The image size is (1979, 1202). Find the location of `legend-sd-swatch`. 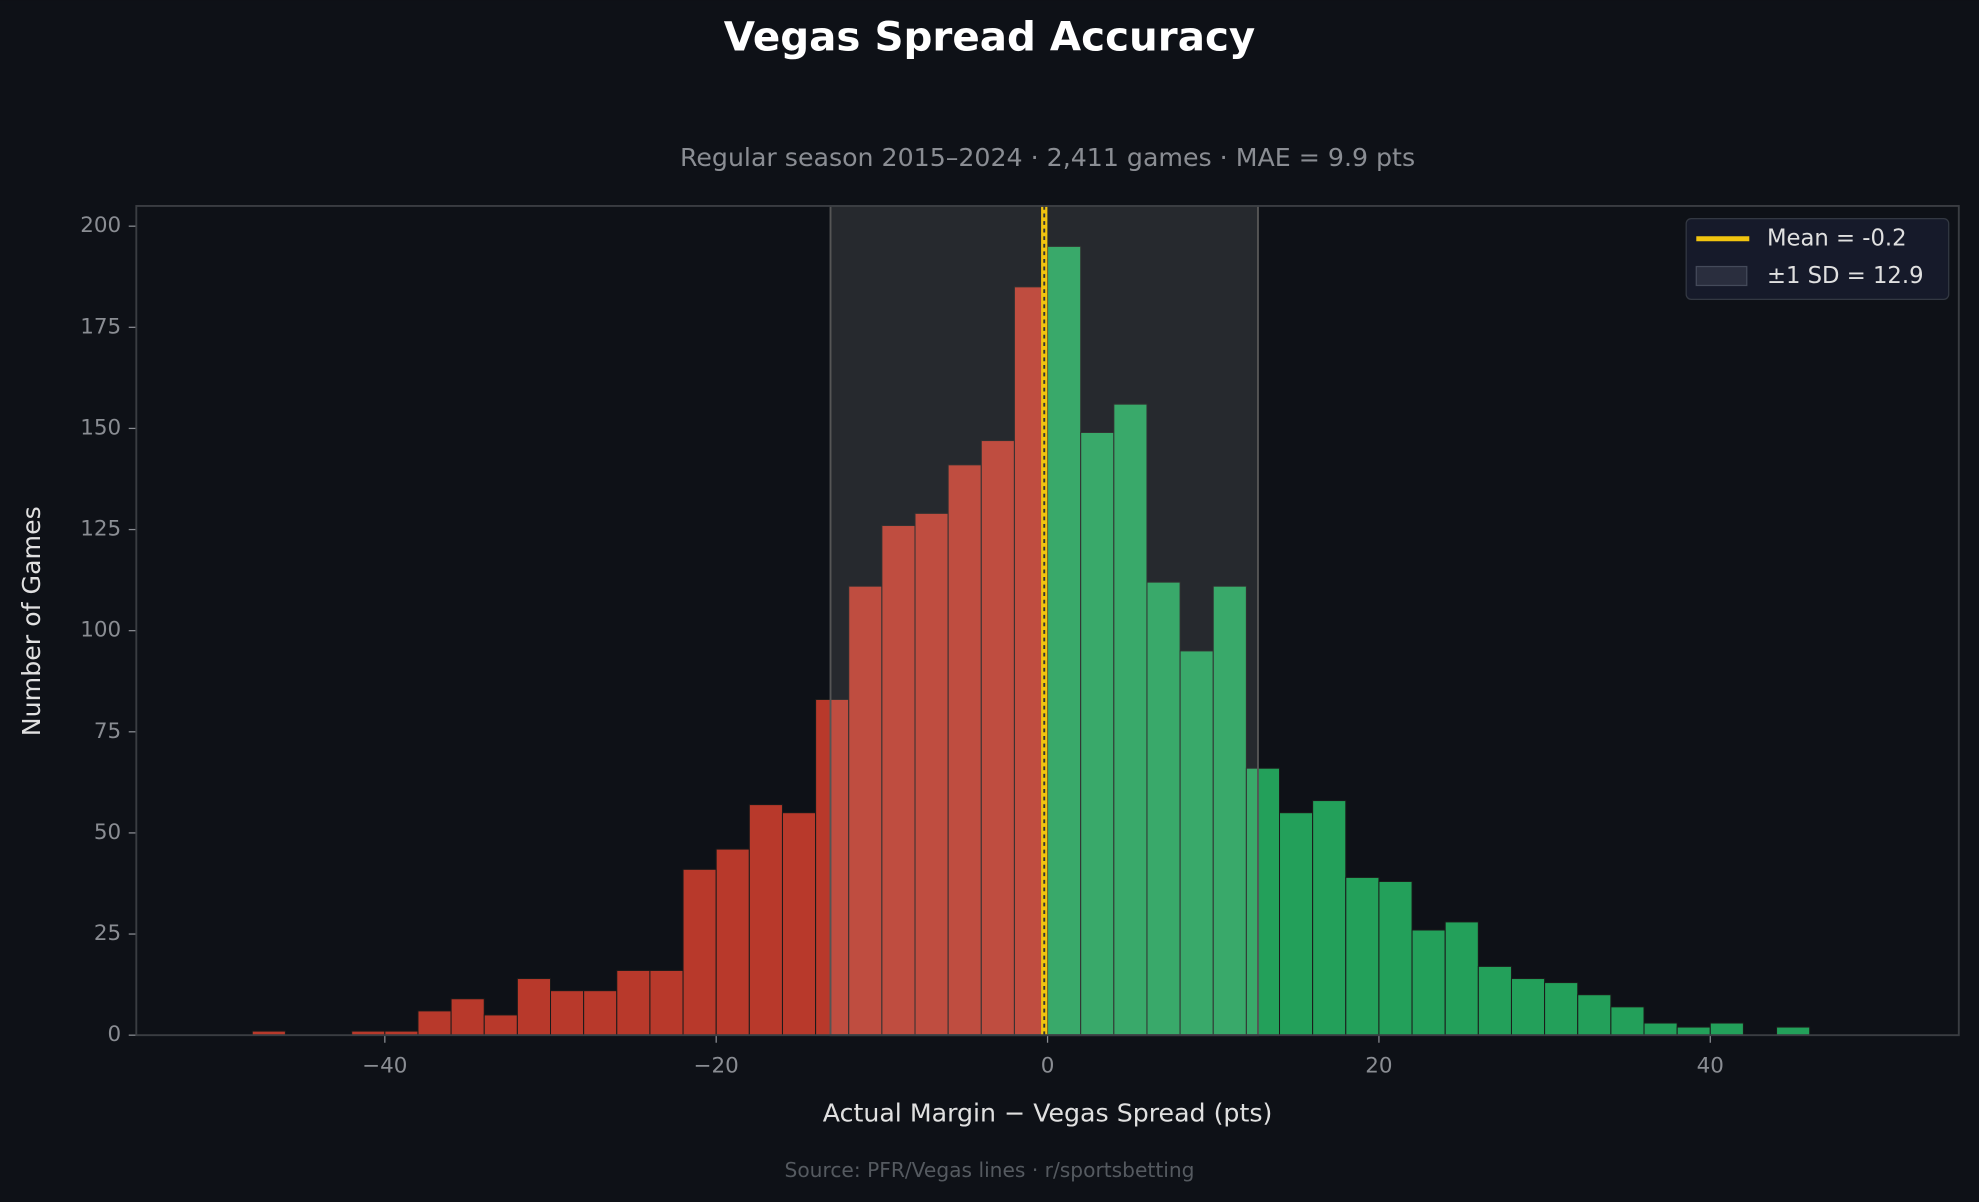

legend-sd-swatch is located at coordinates (1721, 276).